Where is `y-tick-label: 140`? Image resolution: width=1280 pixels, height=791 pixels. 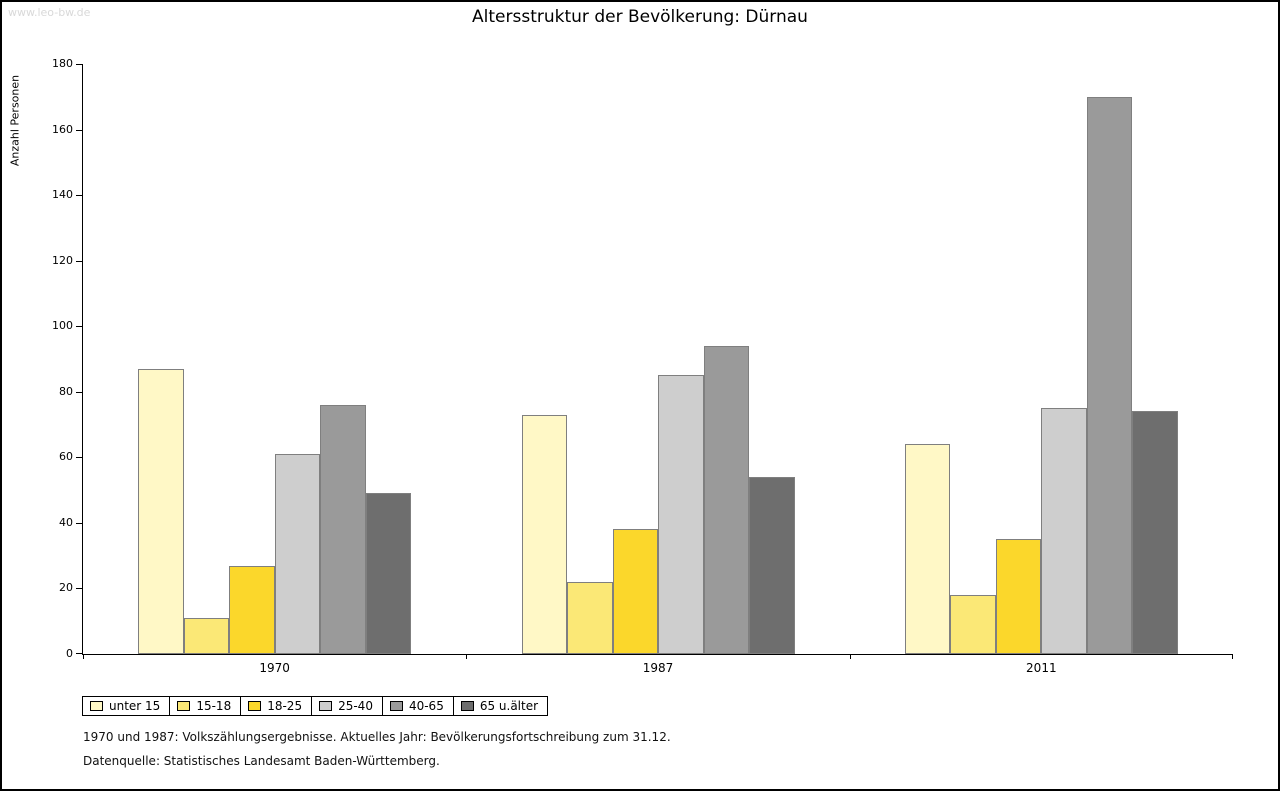 y-tick-label: 140 is located at coordinates (62, 195).